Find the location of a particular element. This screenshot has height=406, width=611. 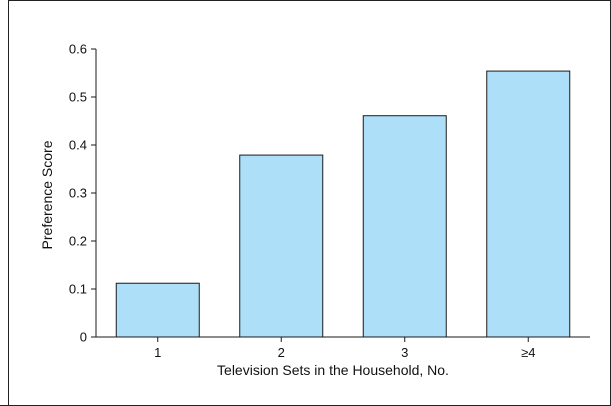

y-tick-label: 0.1 is located at coordinates (78, 289).